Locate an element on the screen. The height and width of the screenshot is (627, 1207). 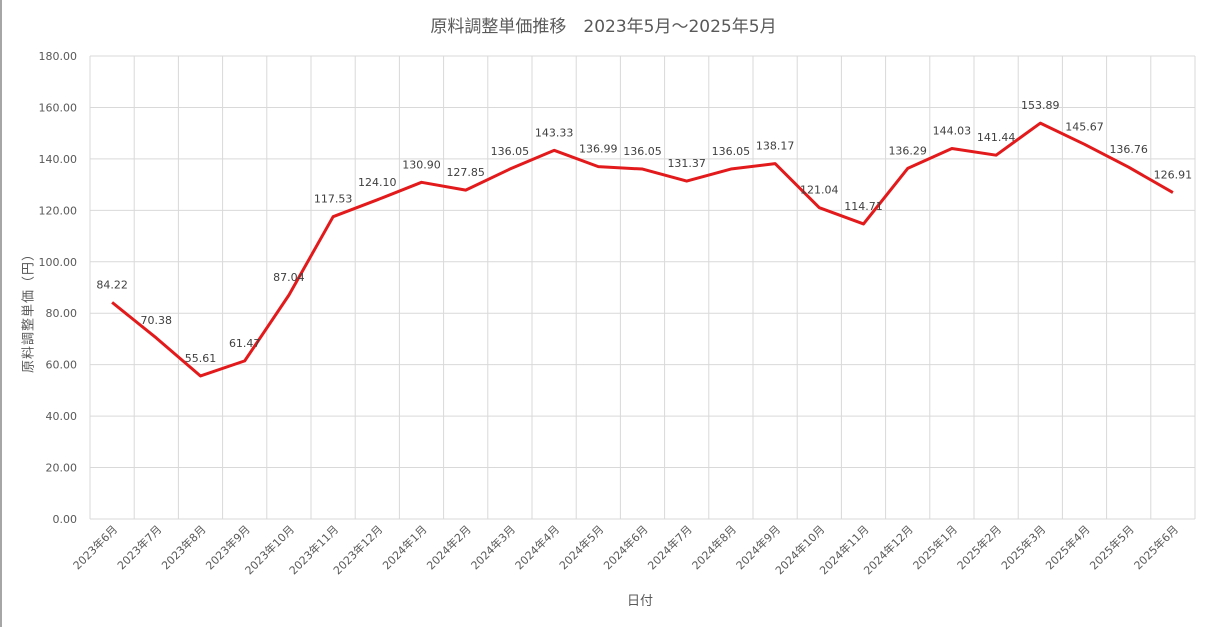
data-label: 117.53 is located at coordinates (333, 199).